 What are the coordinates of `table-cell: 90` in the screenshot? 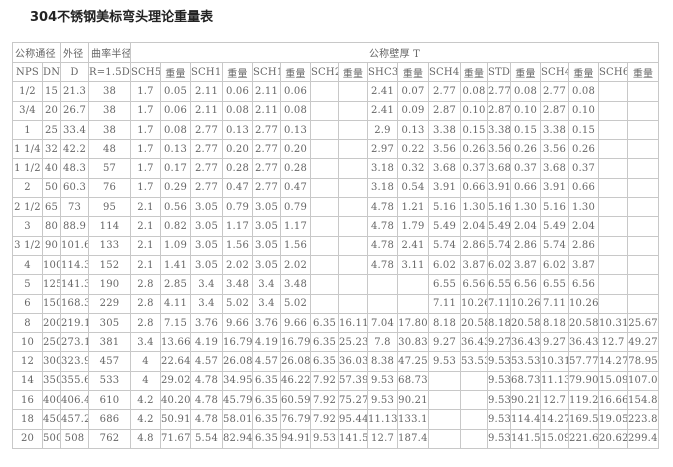 It's located at (51, 245).